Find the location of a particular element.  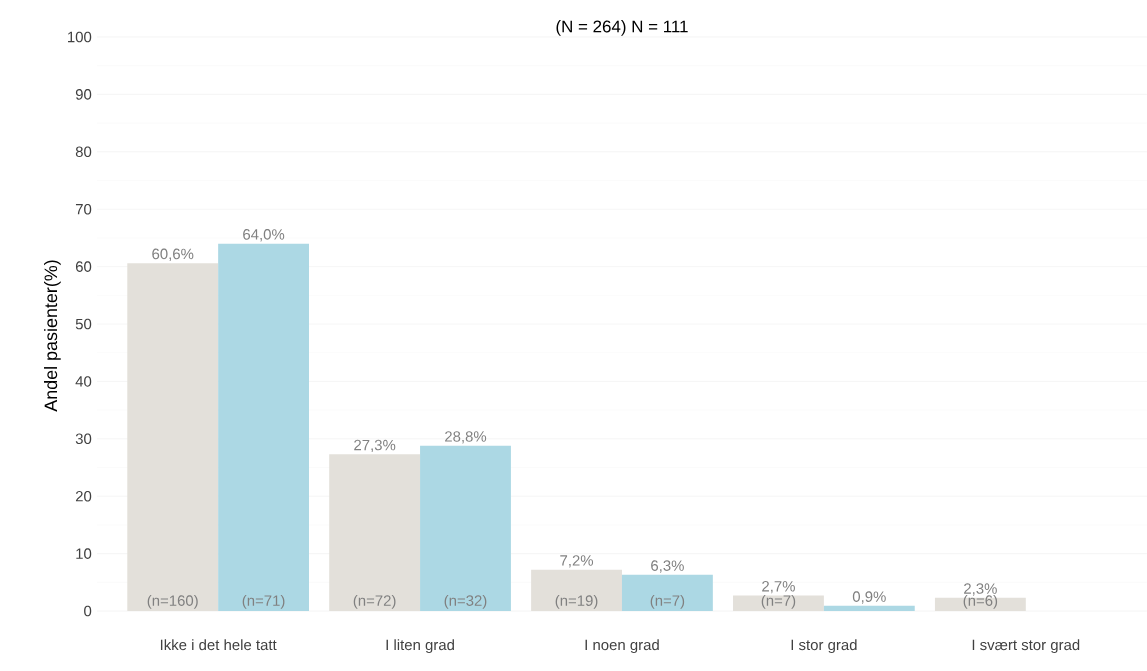

data-label: 27,3% is located at coordinates (375, 446).